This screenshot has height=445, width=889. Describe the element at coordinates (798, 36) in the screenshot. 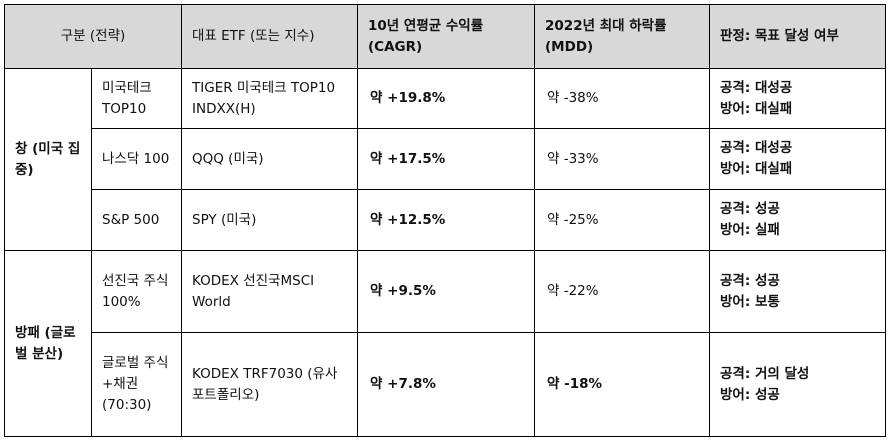

I see `header-verdict: 판정: 목표 달성 여부` at that location.